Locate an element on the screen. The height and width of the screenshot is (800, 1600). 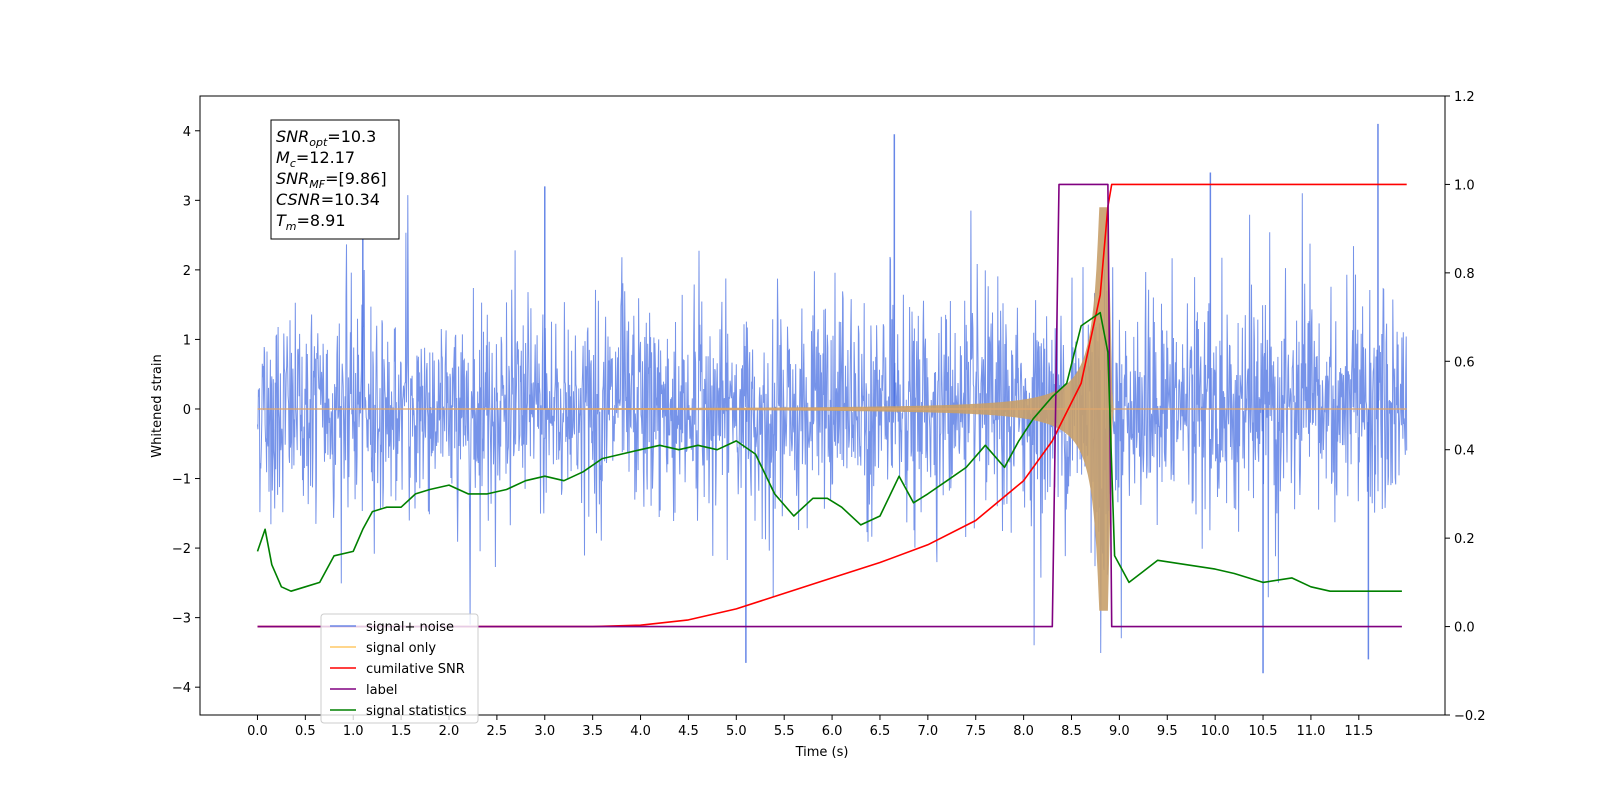
x-tick-label: 8.0 is located at coordinates (1023, 731).